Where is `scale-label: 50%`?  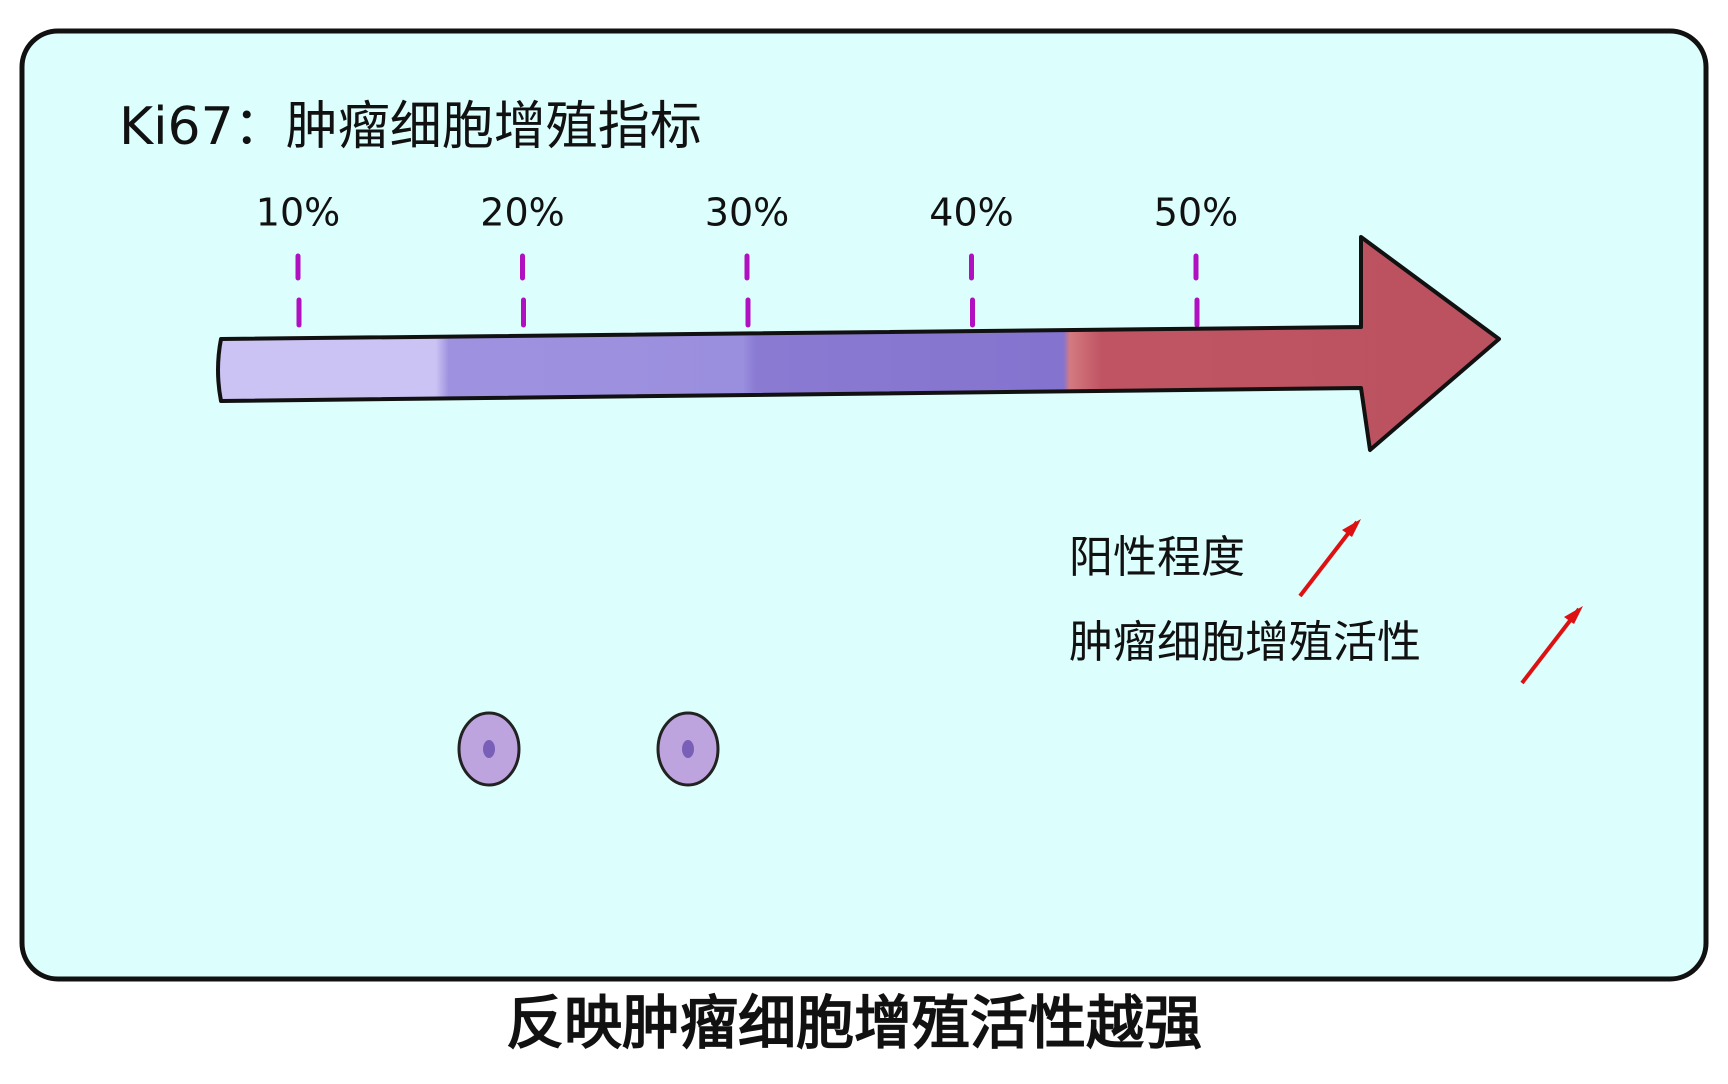
scale-label: 50% is located at coordinates (1196, 213).